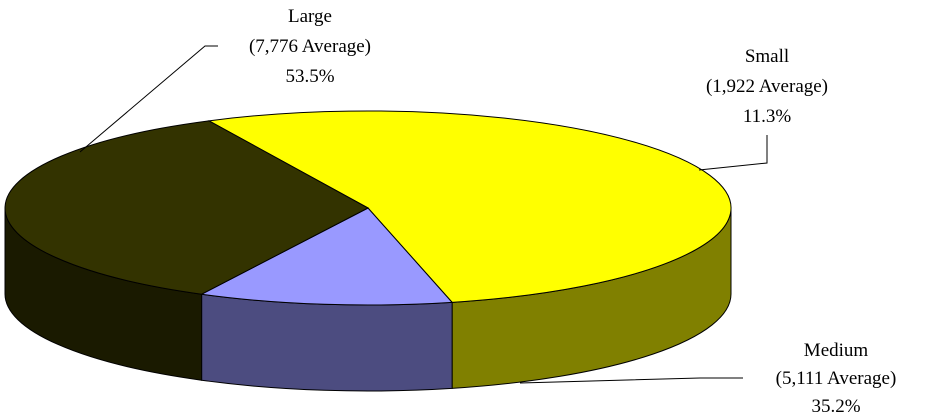 Image resolution: width=932 pixels, height=415 pixels. What do you see at coordinates (767, 116) in the screenshot?
I see `slice-label-small-pct: 11.3%` at bounding box center [767, 116].